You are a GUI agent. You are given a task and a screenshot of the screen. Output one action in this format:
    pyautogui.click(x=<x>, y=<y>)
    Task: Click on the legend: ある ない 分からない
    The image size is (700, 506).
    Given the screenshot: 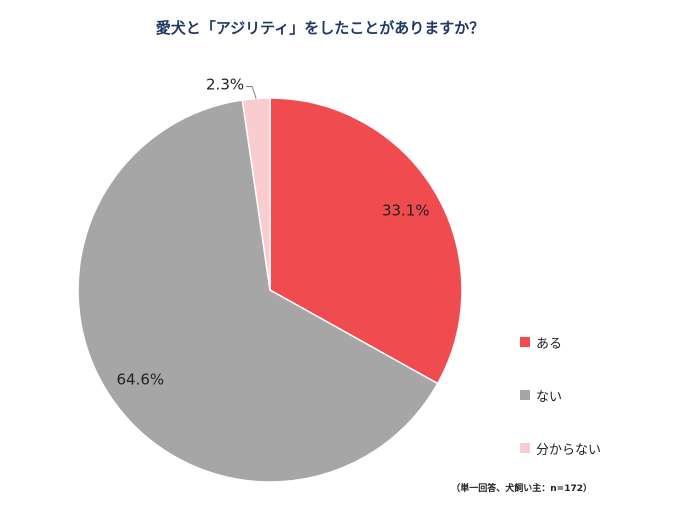 What is the action you would take?
    pyautogui.click(x=560, y=411)
    